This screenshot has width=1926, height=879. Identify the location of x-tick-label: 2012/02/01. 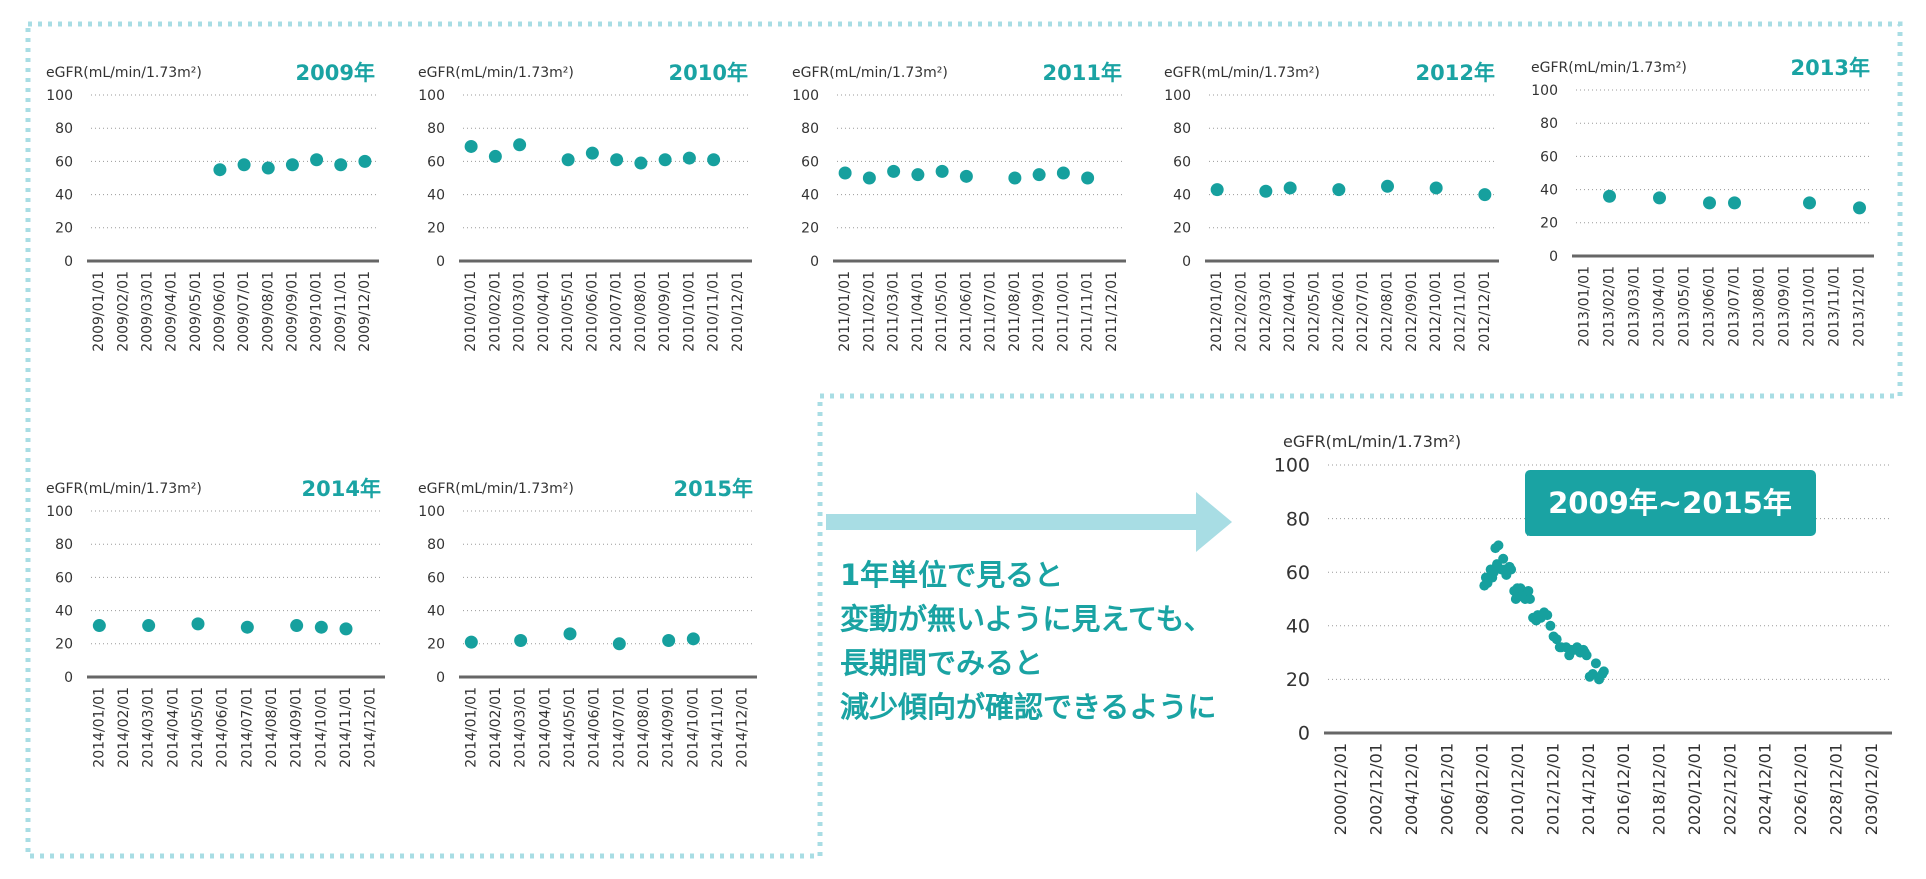
(1242, 311).